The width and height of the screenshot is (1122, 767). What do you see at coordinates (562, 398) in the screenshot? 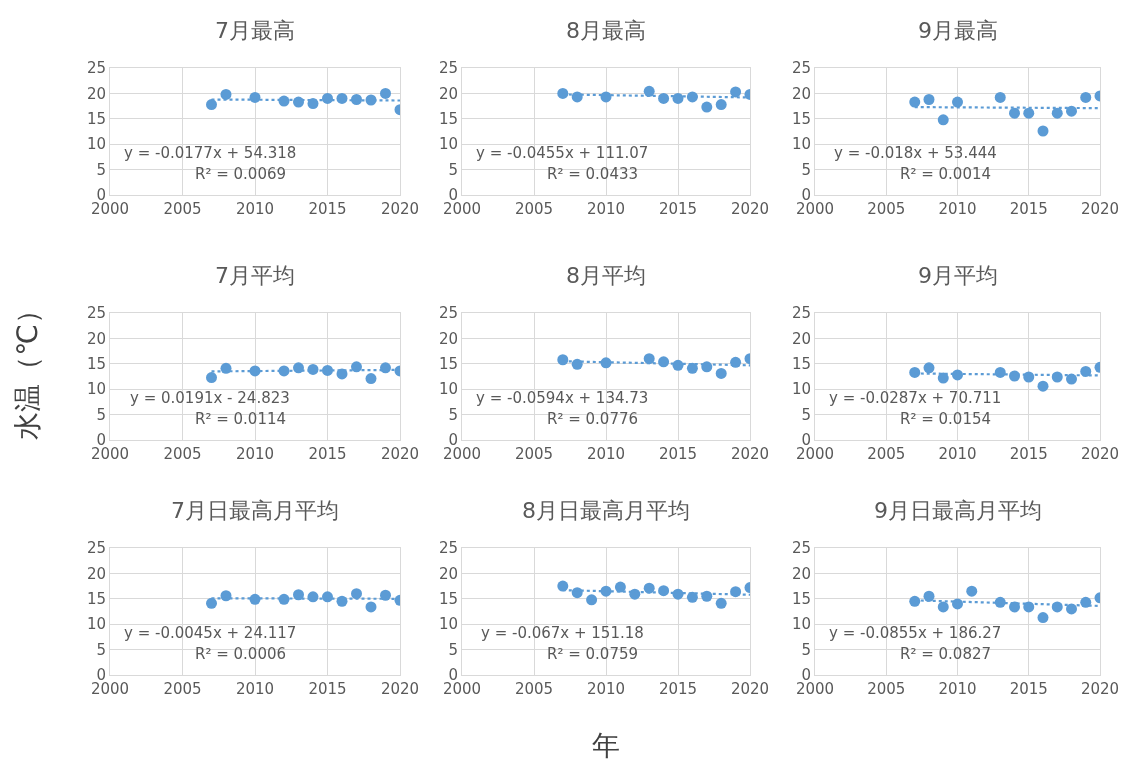
I see `annotation: y = -0.0594x + 134.73` at bounding box center [562, 398].